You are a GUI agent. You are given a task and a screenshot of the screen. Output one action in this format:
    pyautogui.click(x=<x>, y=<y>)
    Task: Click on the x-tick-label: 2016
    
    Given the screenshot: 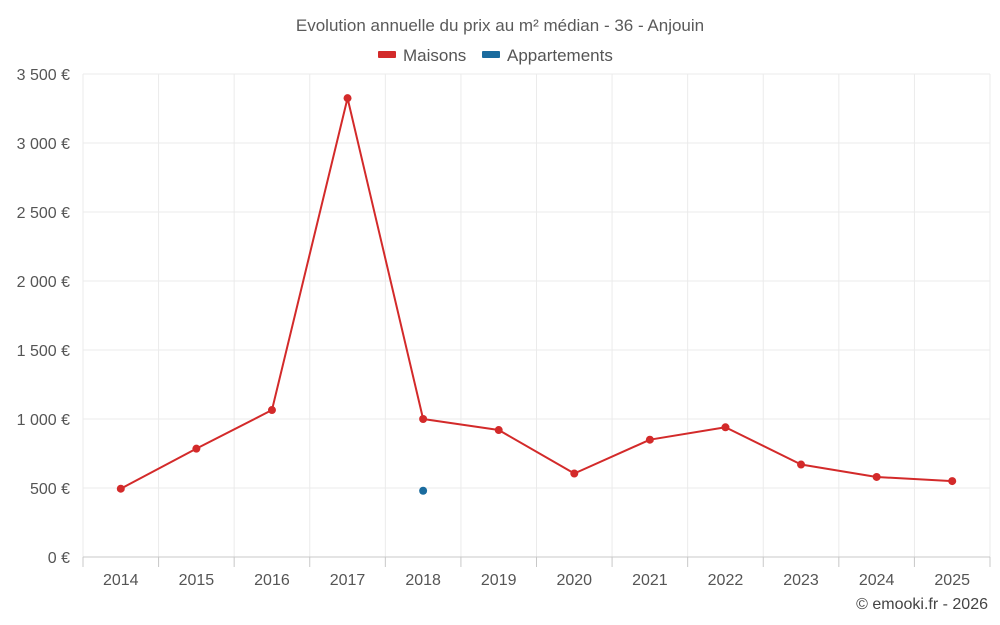 What is the action you would take?
    pyautogui.click(x=272, y=580)
    